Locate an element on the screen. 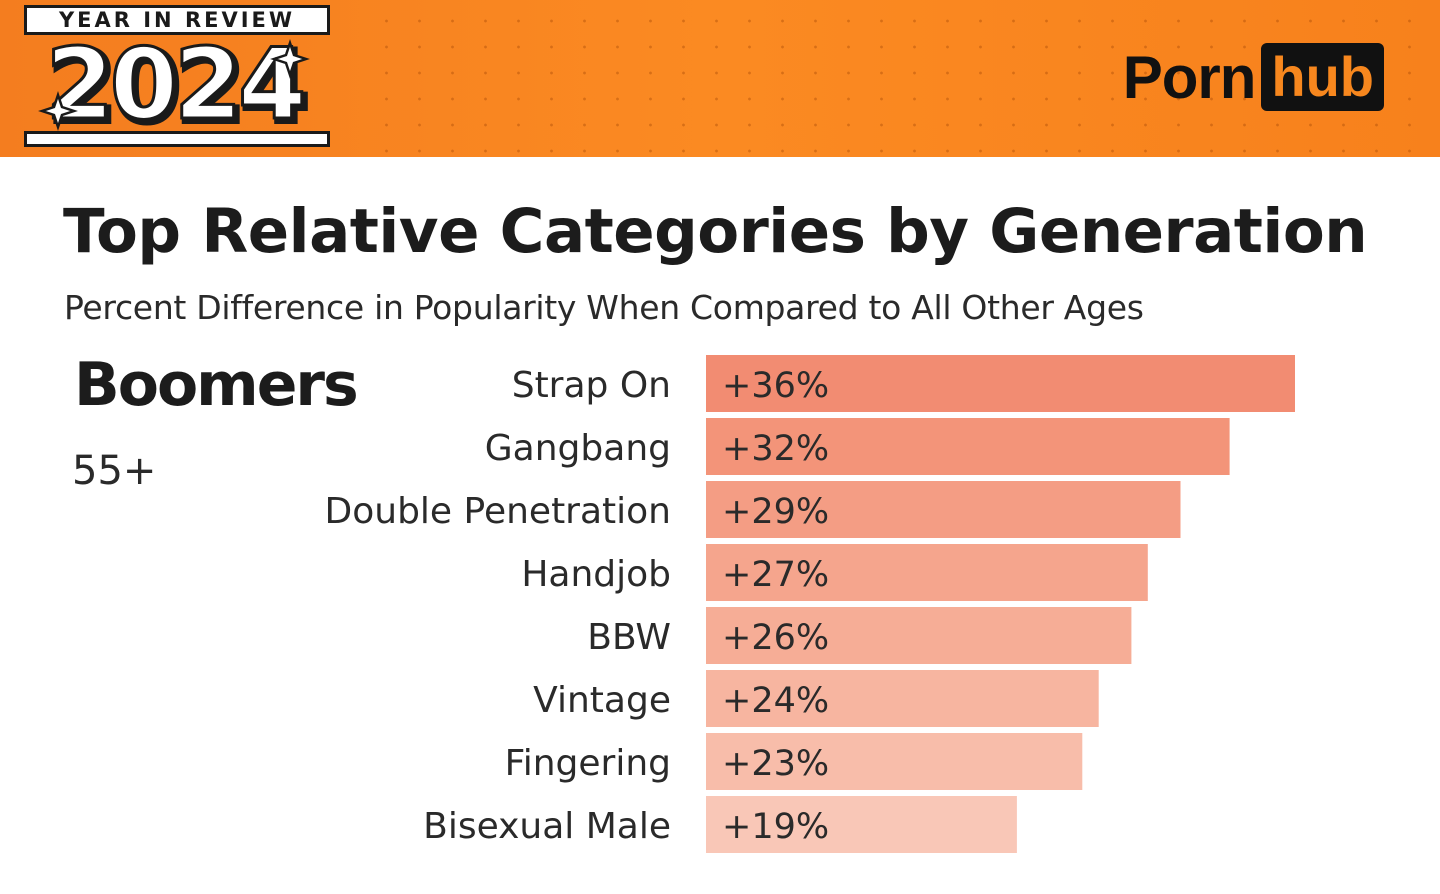  year-shadow: 2024 is located at coordinates (177, 85).